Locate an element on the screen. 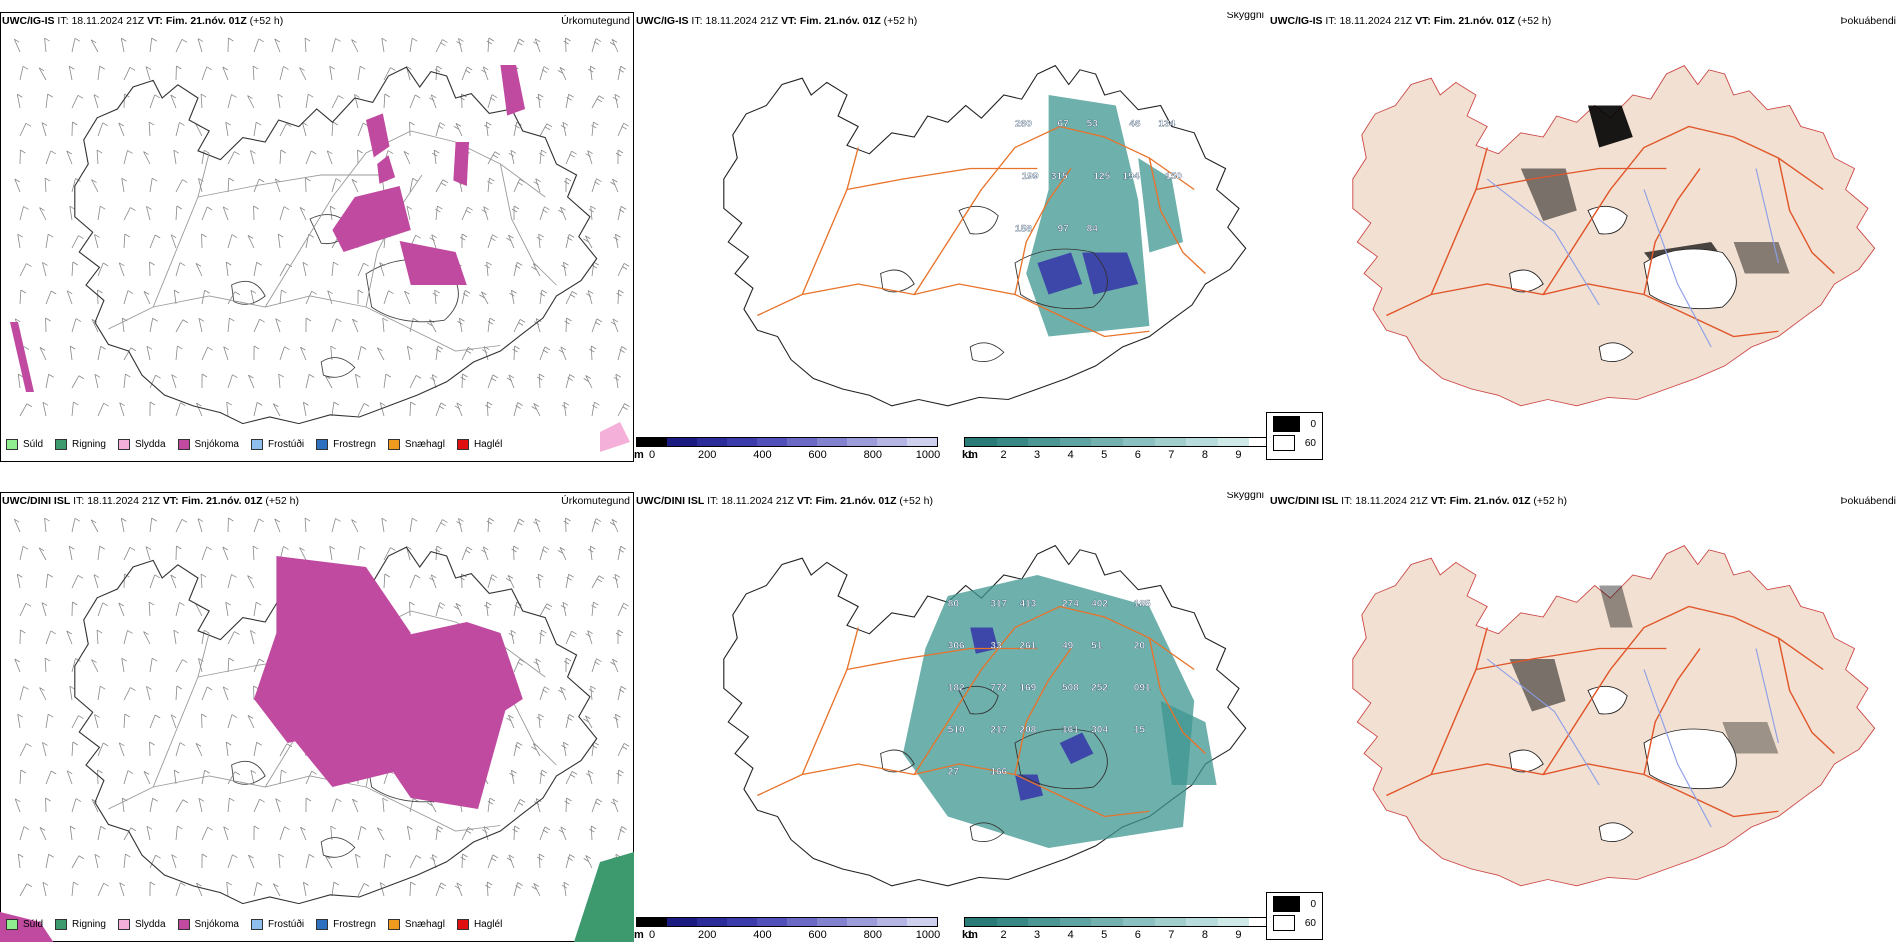 The height and width of the screenshot is (950, 1900). colorbar-tick-label: 1000 is located at coordinates (928, 935).